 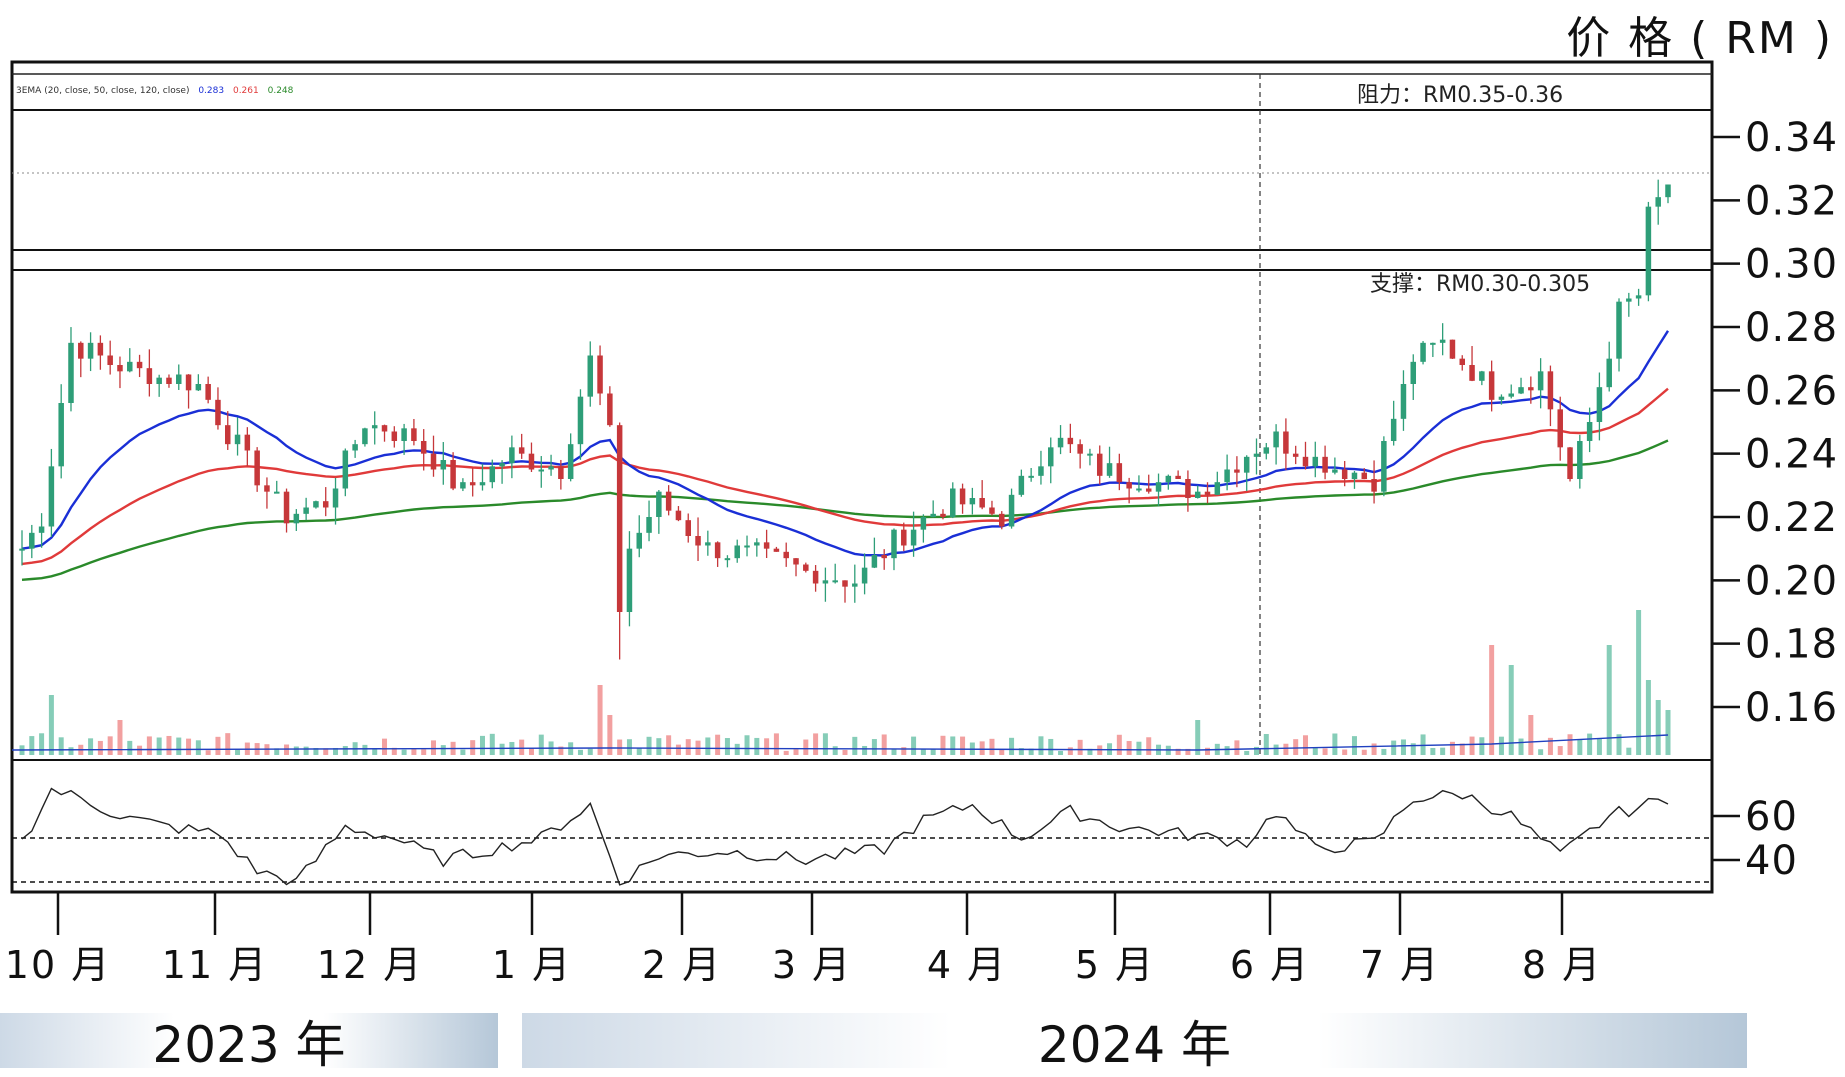 What do you see at coordinates (246, 91) in the screenshot?
I see `ema-mid-value: 0.261` at bounding box center [246, 91].